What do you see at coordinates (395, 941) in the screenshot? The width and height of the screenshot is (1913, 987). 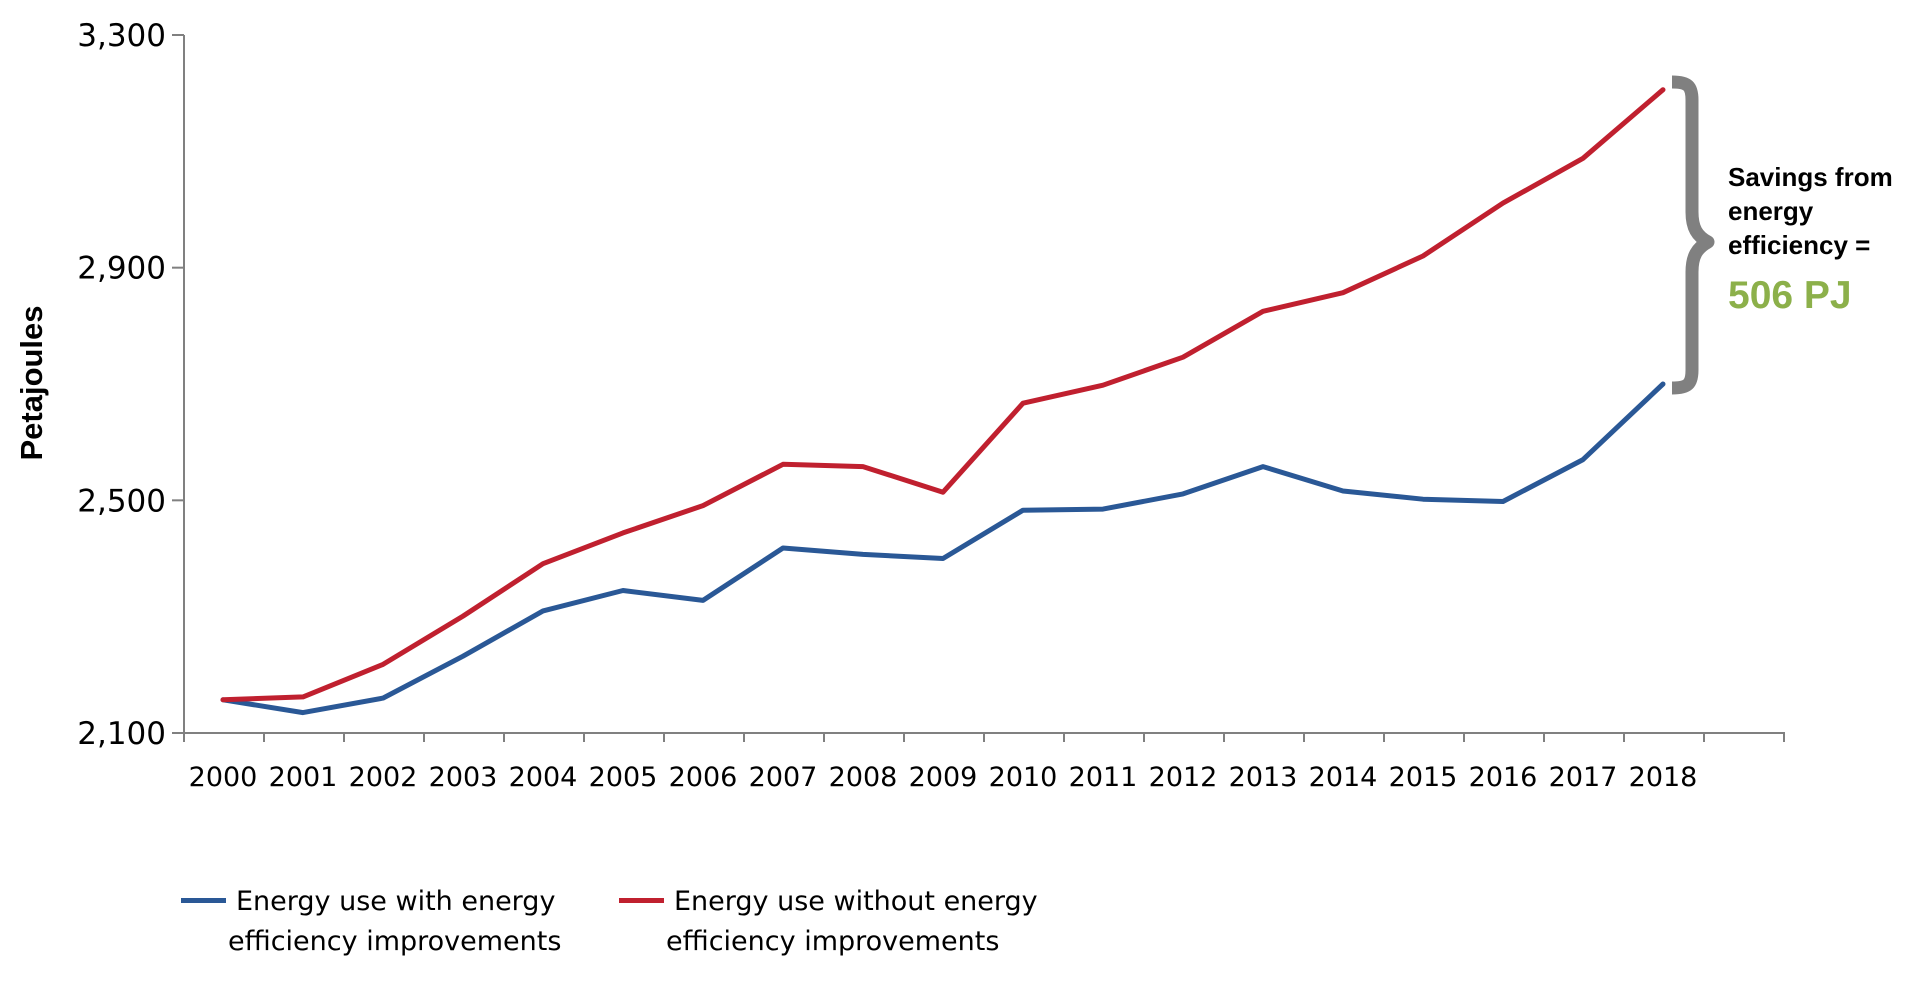 I see `legend-label-with-efficiency-line2: efficiency improvements` at bounding box center [395, 941].